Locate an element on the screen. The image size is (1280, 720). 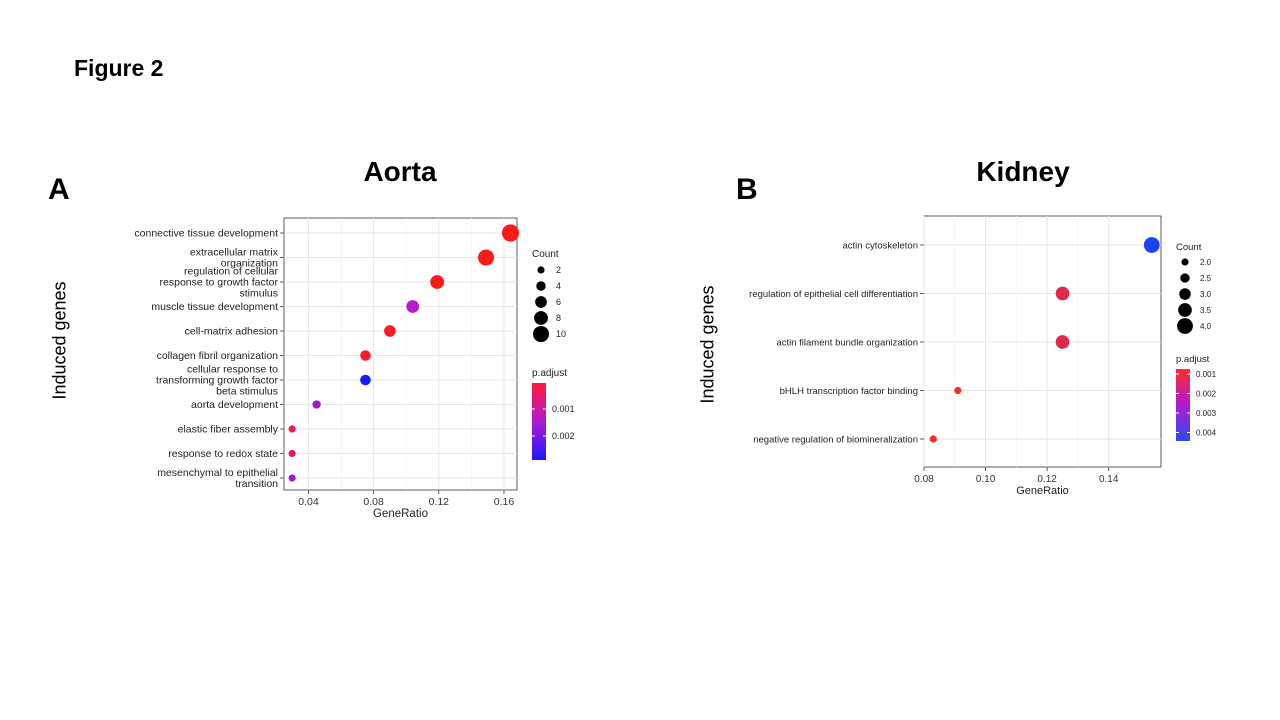
y-tick-label-line: regulation of cellular is located at coordinates (231, 272).